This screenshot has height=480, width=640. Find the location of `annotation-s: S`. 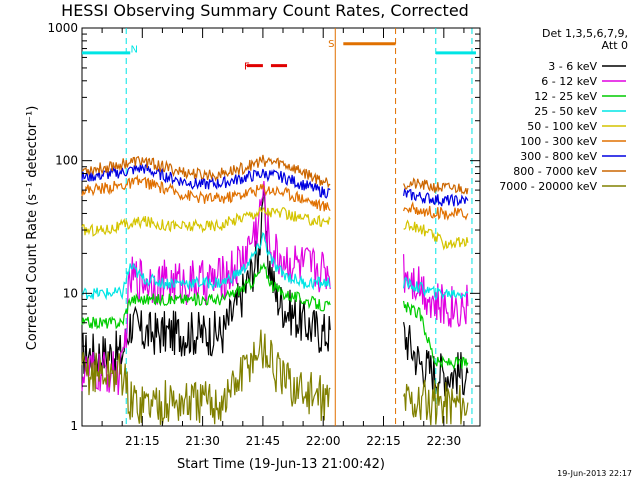

annotation-s: S is located at coordinates (331, 44).